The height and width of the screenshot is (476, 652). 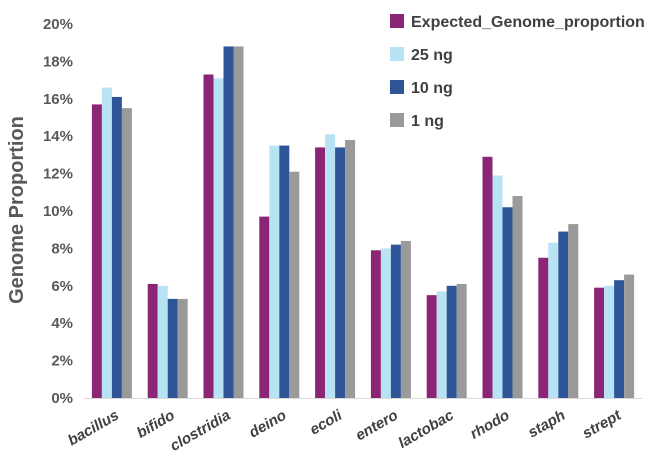 What do you see at coordinates (601, 424) in the screenshot?
I see `x-category-label: strept` at bounding box center [601, 424].